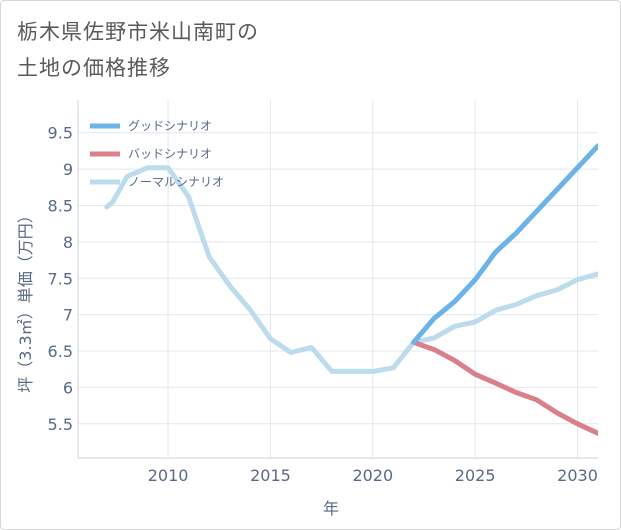 The image size is (621, 530). Describe the element at coordinates (60, 424) in the screenshot. I see `y-tick-label: 5.5` at that location.